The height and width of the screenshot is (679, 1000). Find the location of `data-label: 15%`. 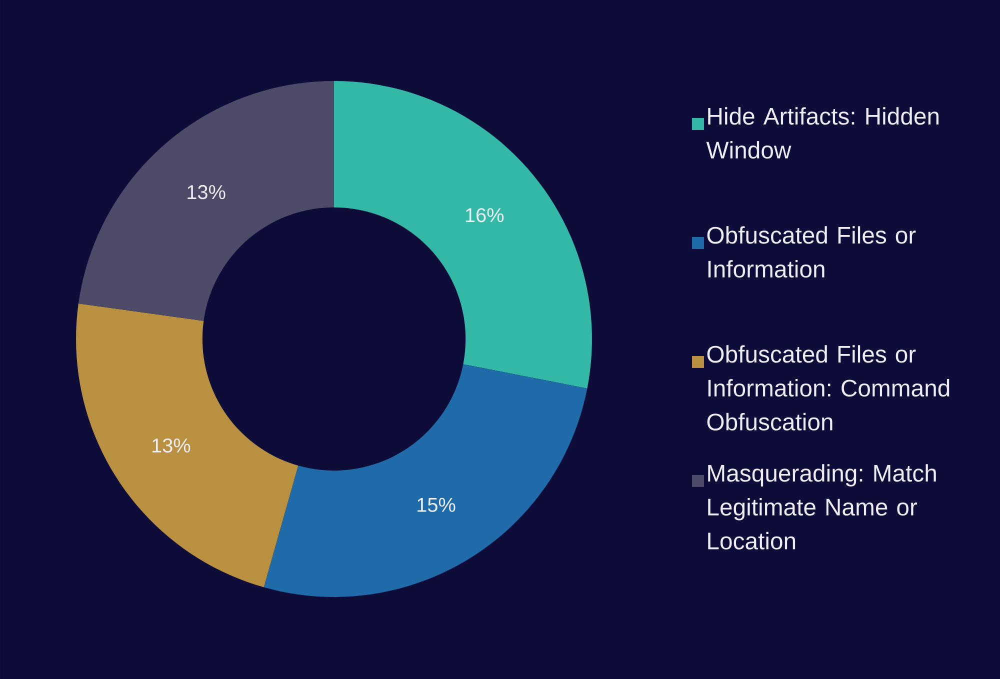

data-label: 15% is located at coordinates (437, 505).